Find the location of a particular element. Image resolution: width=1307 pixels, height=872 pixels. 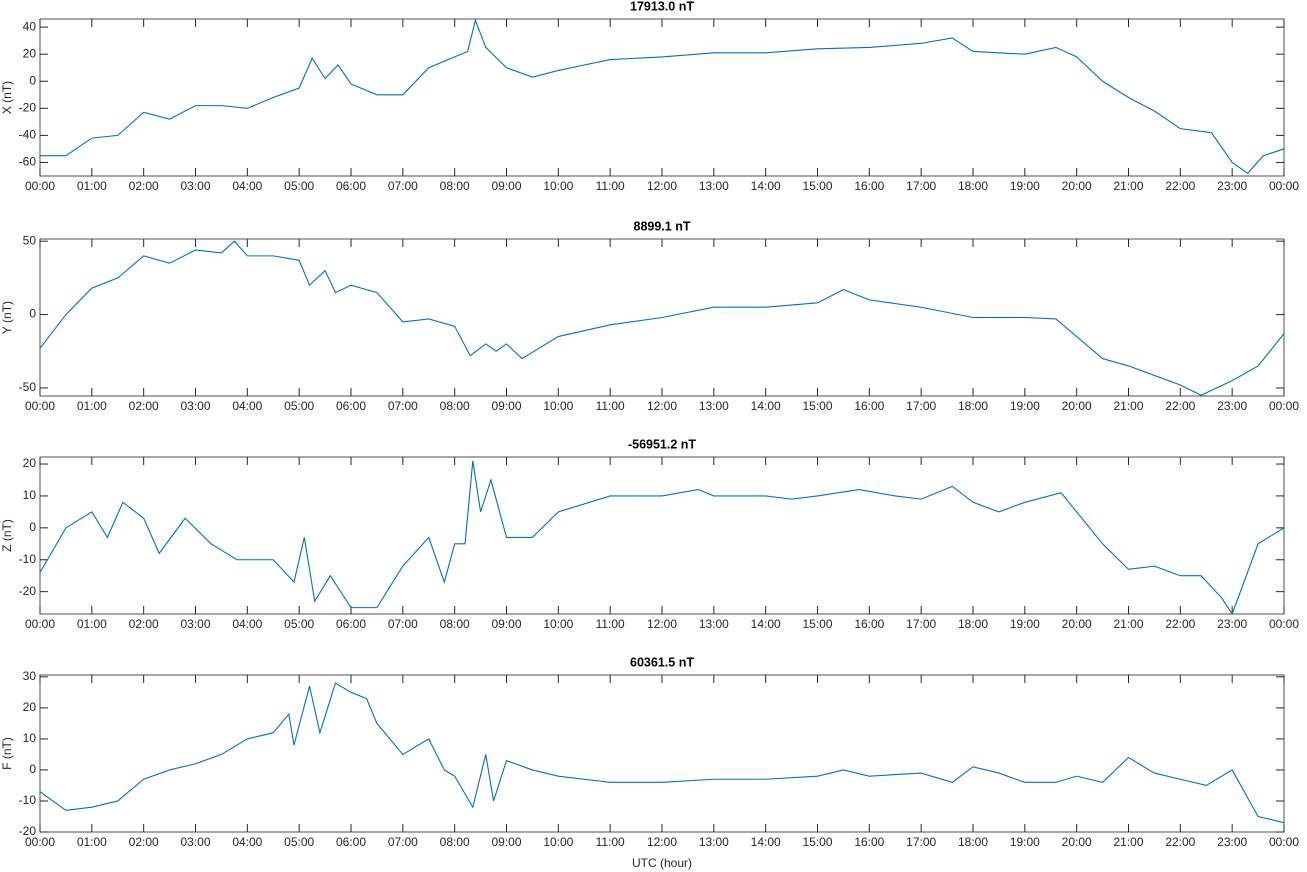

y-axis-label: X (nT) is located at coordinates (7, 97).